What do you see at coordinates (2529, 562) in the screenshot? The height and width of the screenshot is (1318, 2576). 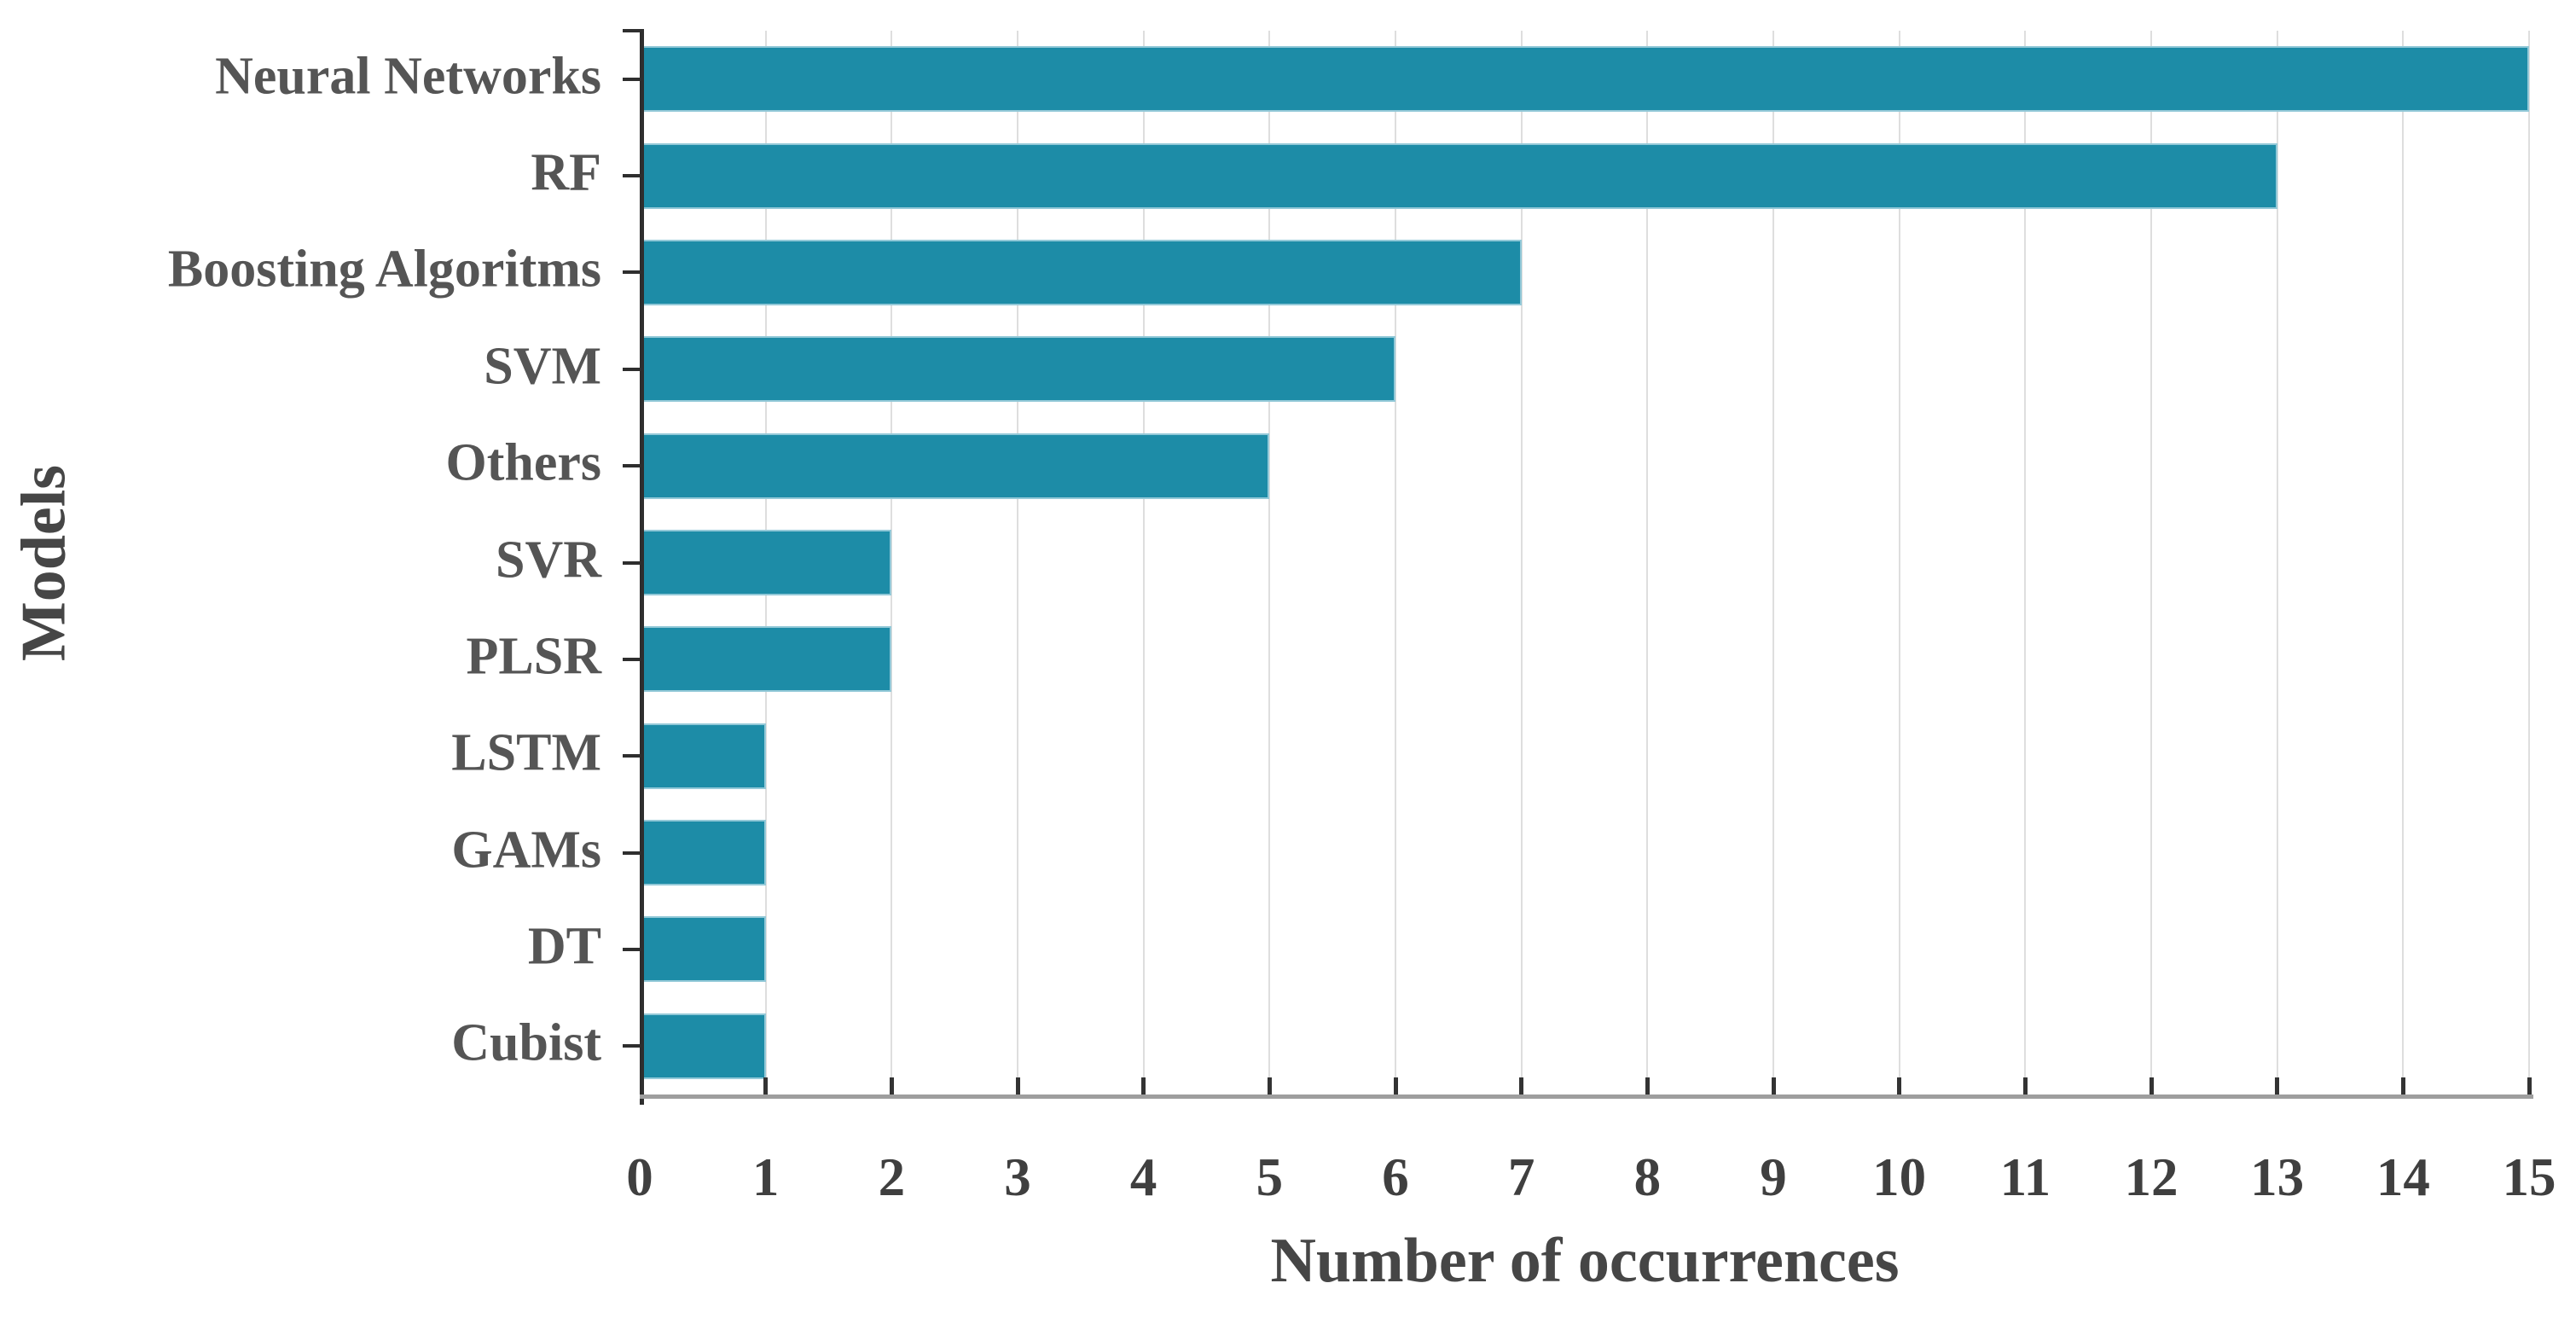 I see `gridline-x15` at bounding box center [2529, 562].